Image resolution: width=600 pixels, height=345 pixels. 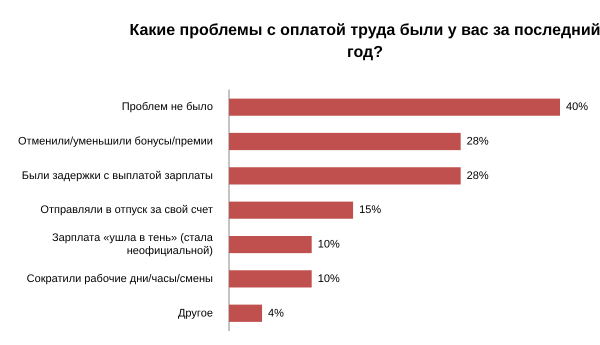 I want to click on y-tick-label: Проблем не было, so click(x=167, y=107).